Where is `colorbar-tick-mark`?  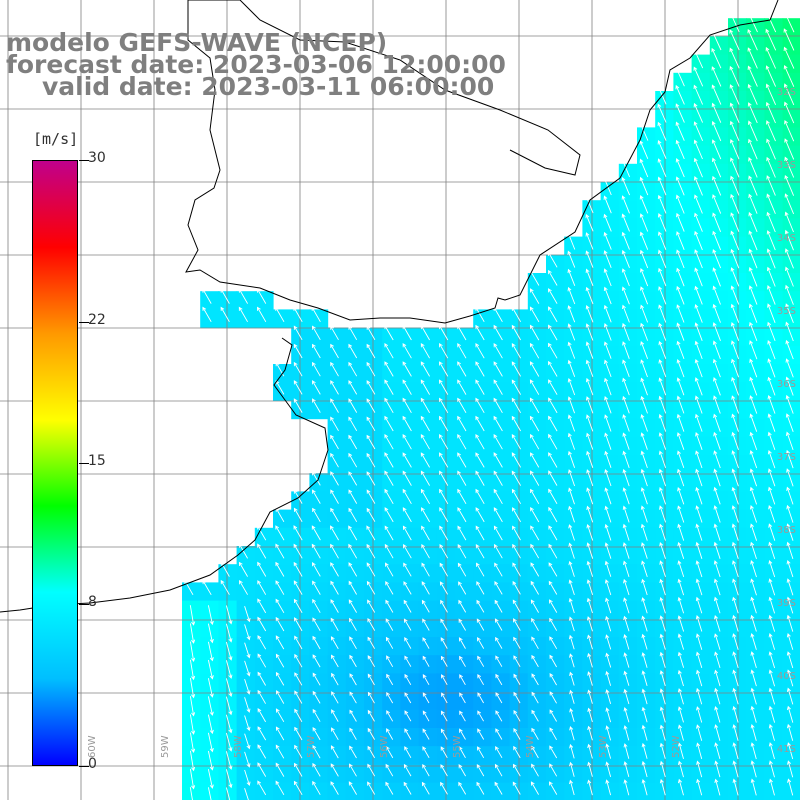
colorbar-tick-mark is located at coordinates (84, 605).